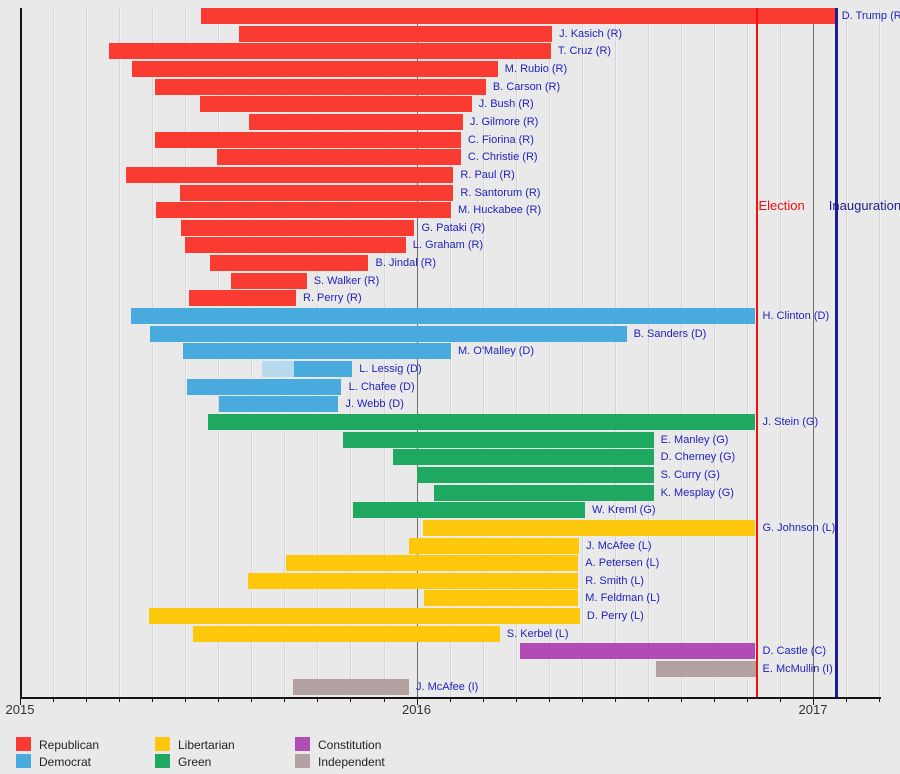 The width and height of the screenshot is (900, 774). Describe the element at coordinates (756, 352) in the screenshot. I see `election-line` at that location.